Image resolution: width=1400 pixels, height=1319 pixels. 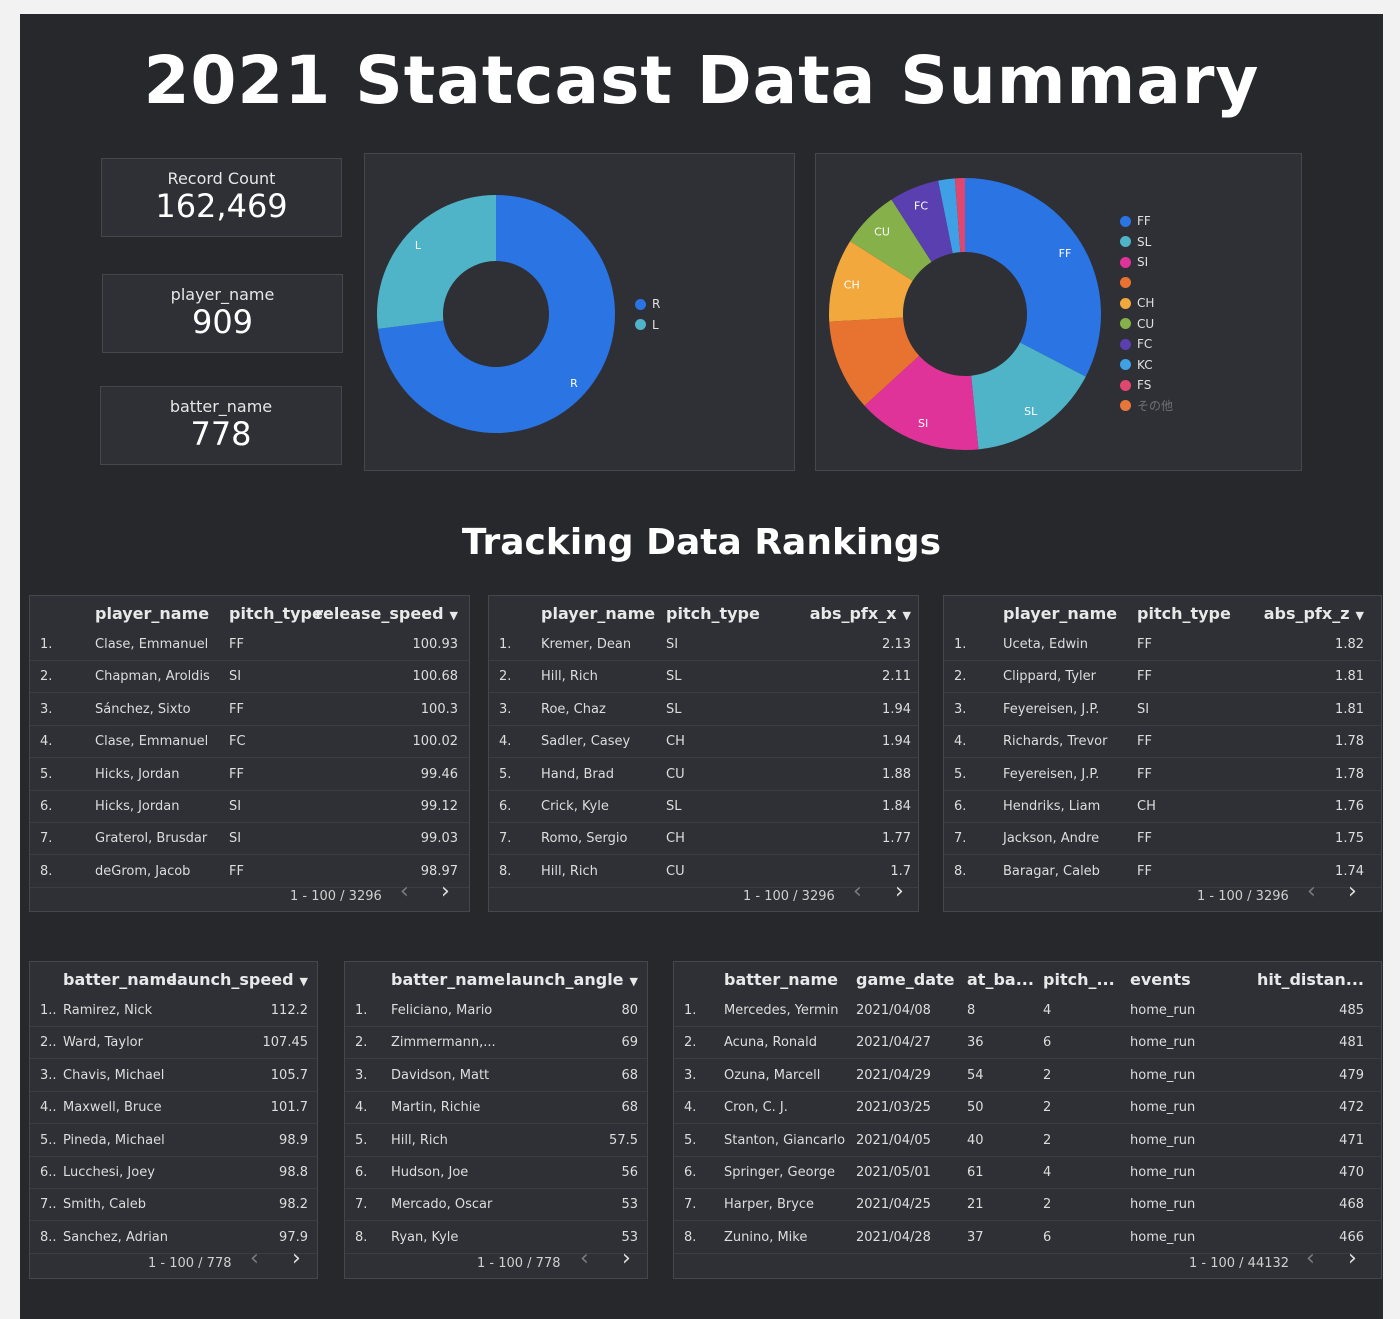 I want to click on pie-slice-l, so click(x=436, y=262).